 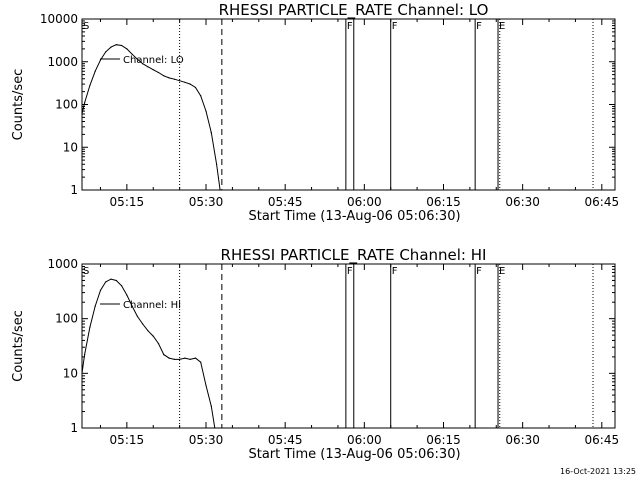 What do you see at coordinates (152, 305) in the screenshot?
I see `legend-label: Channel: HI` at bounding box center [152, 305].